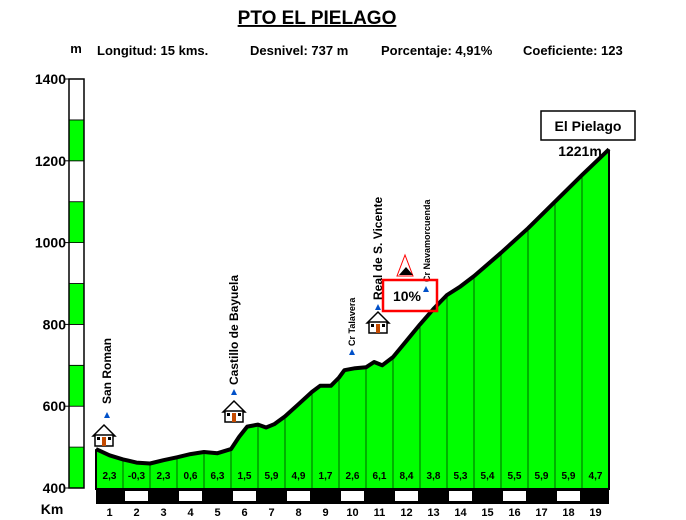  Describe the element at coordinates (434, 476) in the screenshot. I see `gradient-label: 3,8` at that location.